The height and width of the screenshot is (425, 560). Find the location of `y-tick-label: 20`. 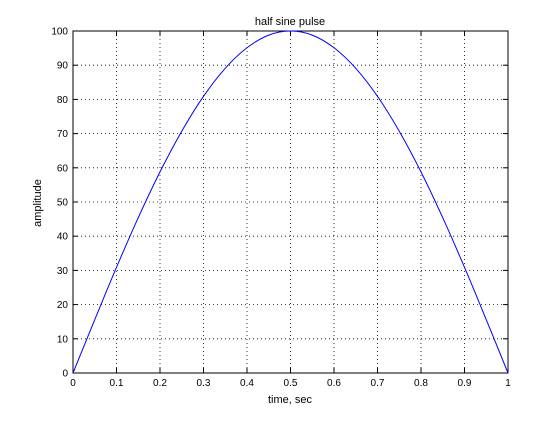

y-tick-label: 20 is located at coordinates (63, 305).